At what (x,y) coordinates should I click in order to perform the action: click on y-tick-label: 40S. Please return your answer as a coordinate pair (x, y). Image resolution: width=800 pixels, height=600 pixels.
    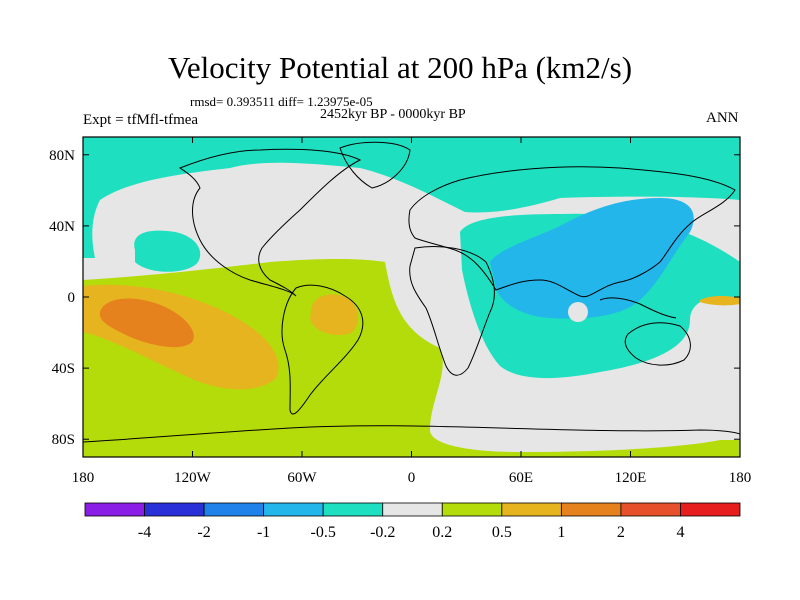
    Looking at the image, I should click on (63, 369).